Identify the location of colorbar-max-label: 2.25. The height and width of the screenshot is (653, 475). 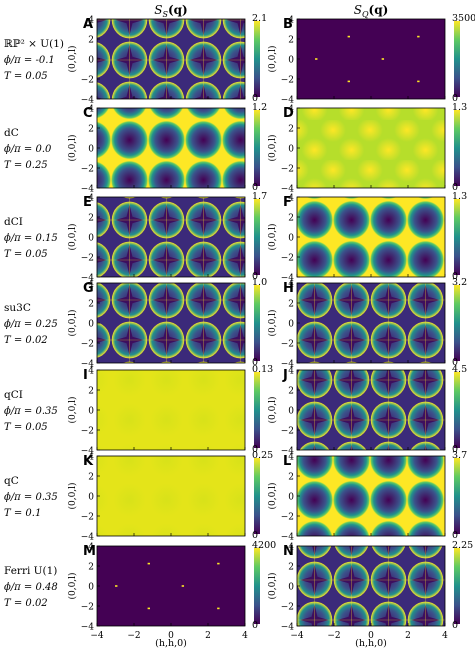
(462, 545).